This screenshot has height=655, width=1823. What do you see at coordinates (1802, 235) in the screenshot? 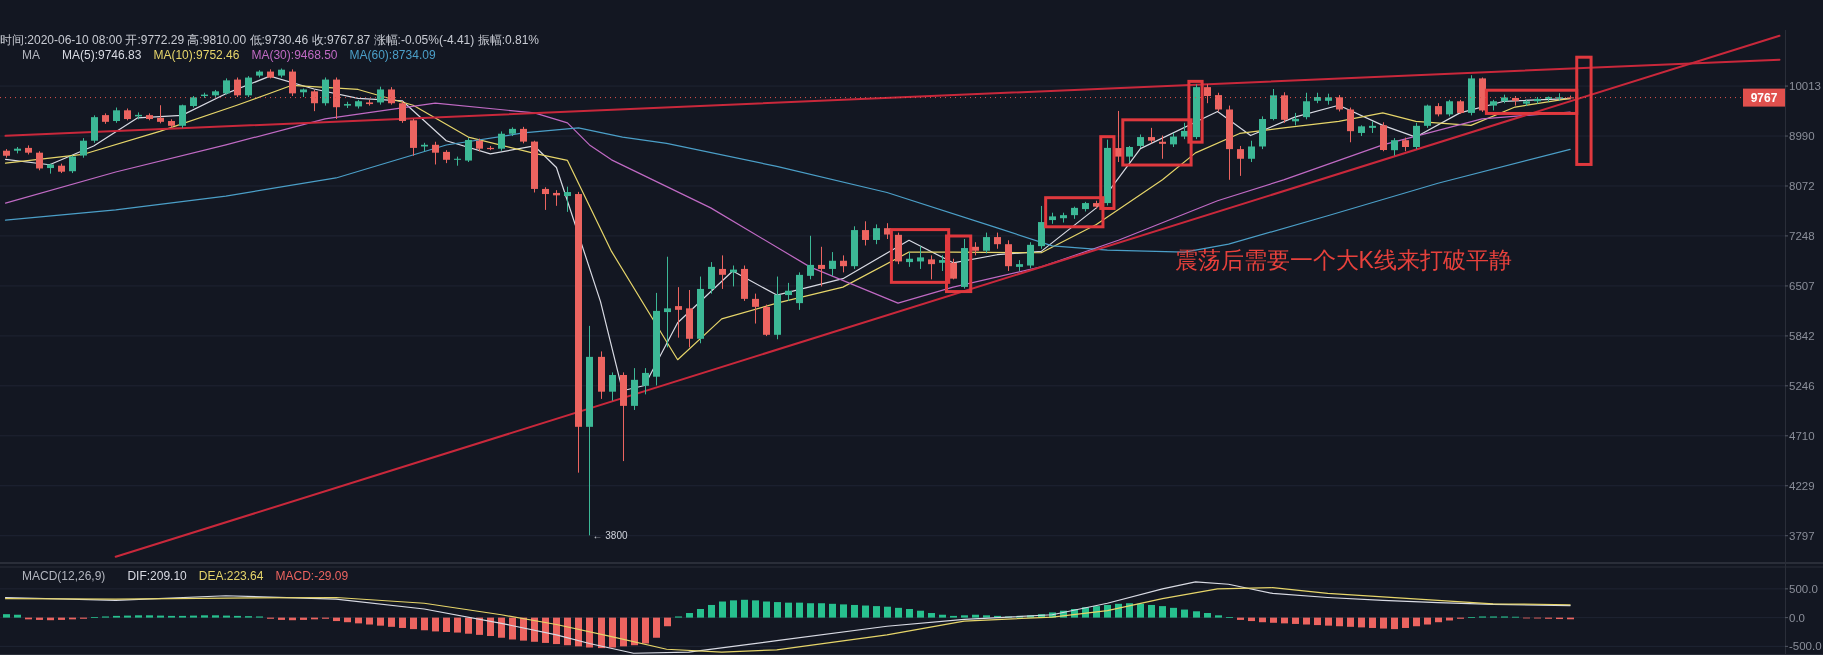
I see `y-tick-label: 7248` at bounding box center [1802, 235].